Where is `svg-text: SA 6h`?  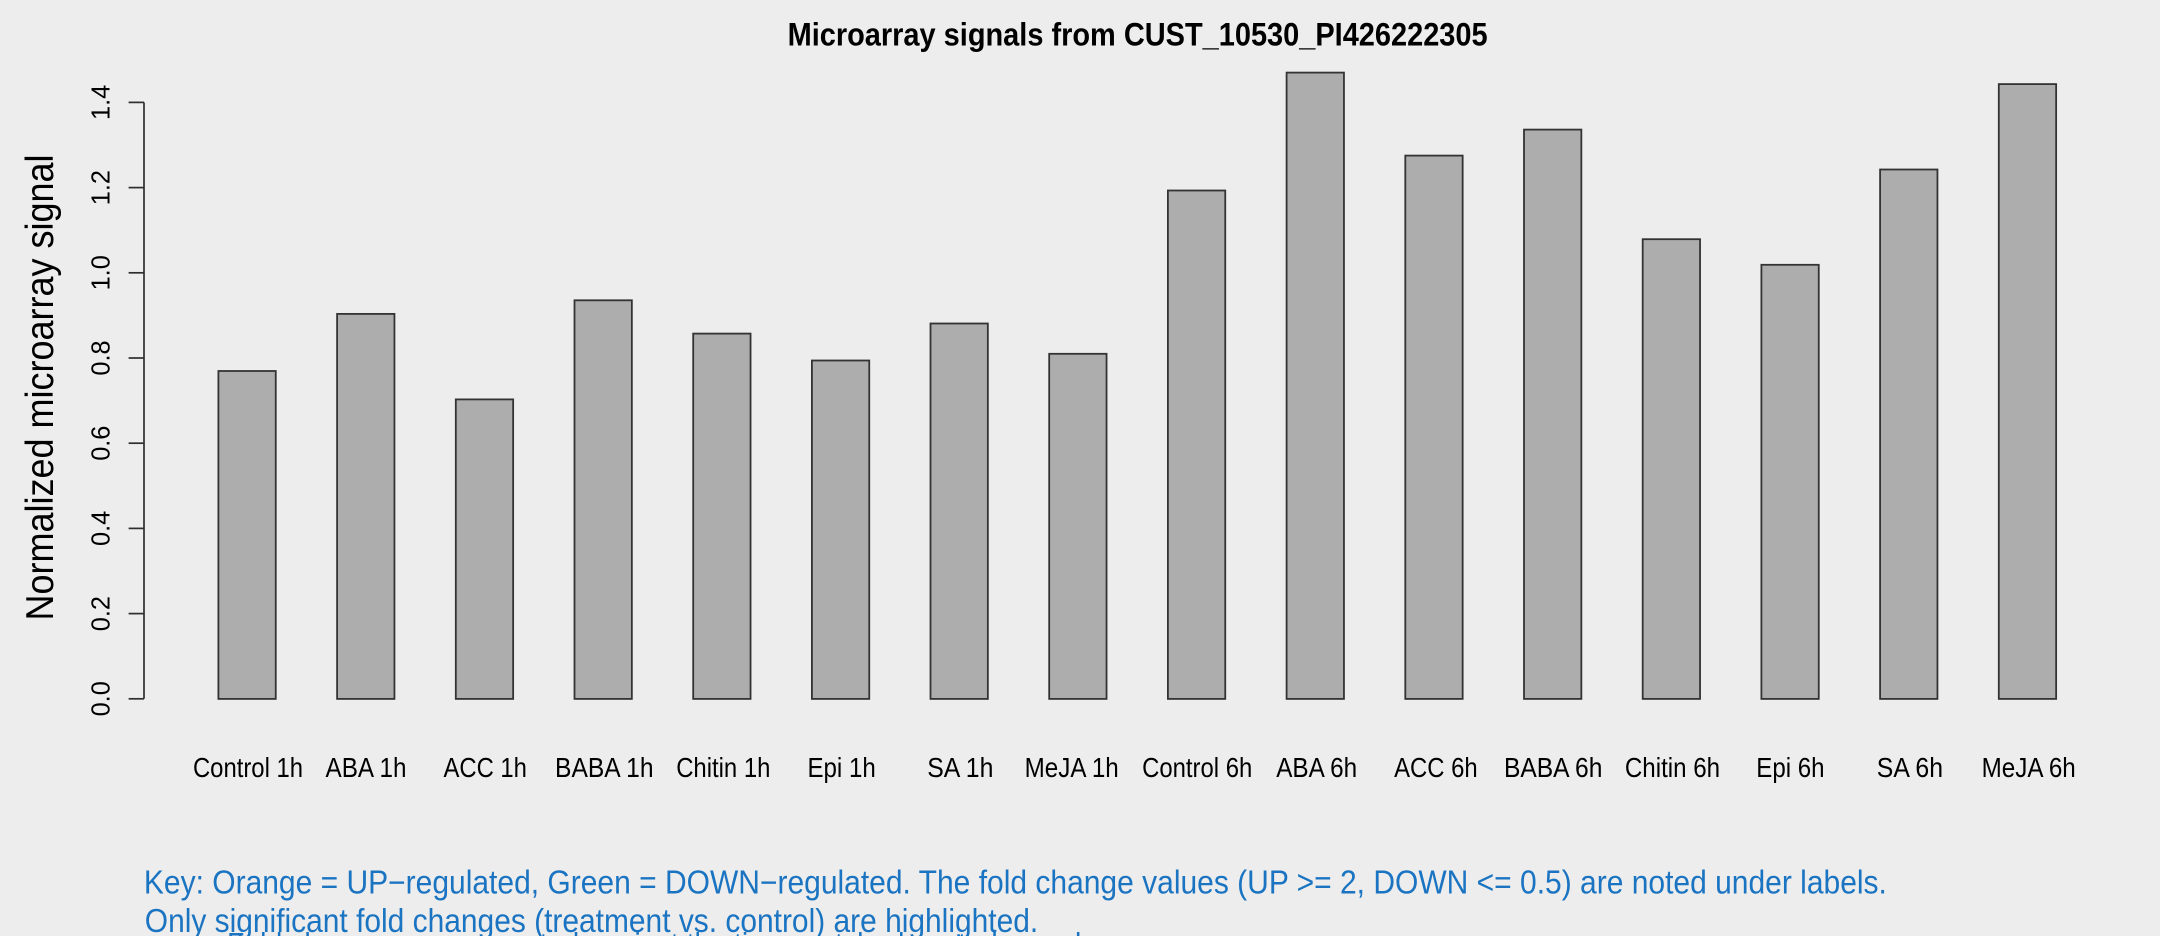
svg-text: SA 6h is located at coordinates (1910, 767).